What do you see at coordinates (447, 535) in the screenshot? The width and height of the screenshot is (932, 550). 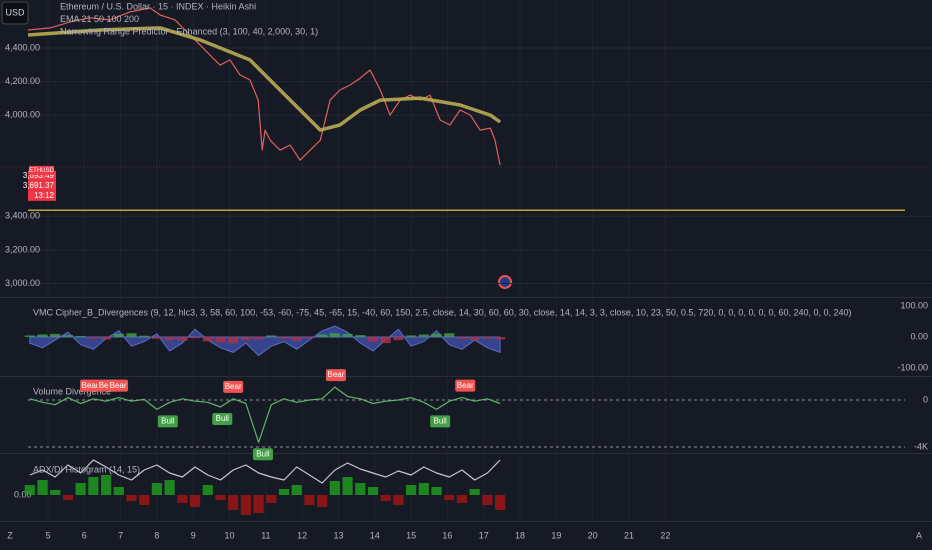 I see `x-tick-label: 16` at bounding box center [447, 535].